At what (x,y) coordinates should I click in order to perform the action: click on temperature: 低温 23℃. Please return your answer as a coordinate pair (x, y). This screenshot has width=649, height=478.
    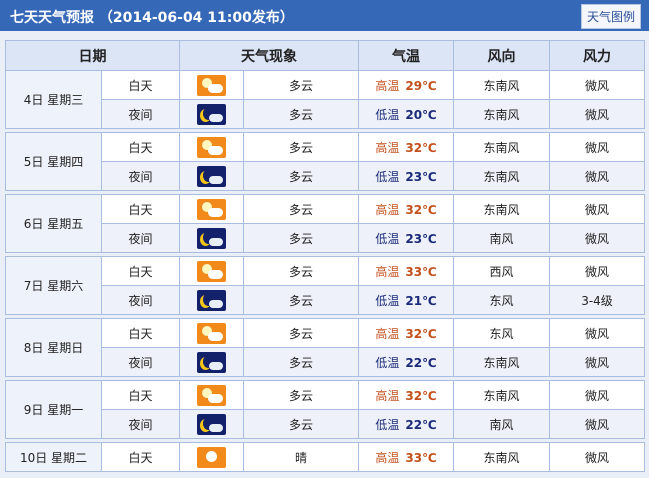
    Looking at the image, I should click on (406, 176).